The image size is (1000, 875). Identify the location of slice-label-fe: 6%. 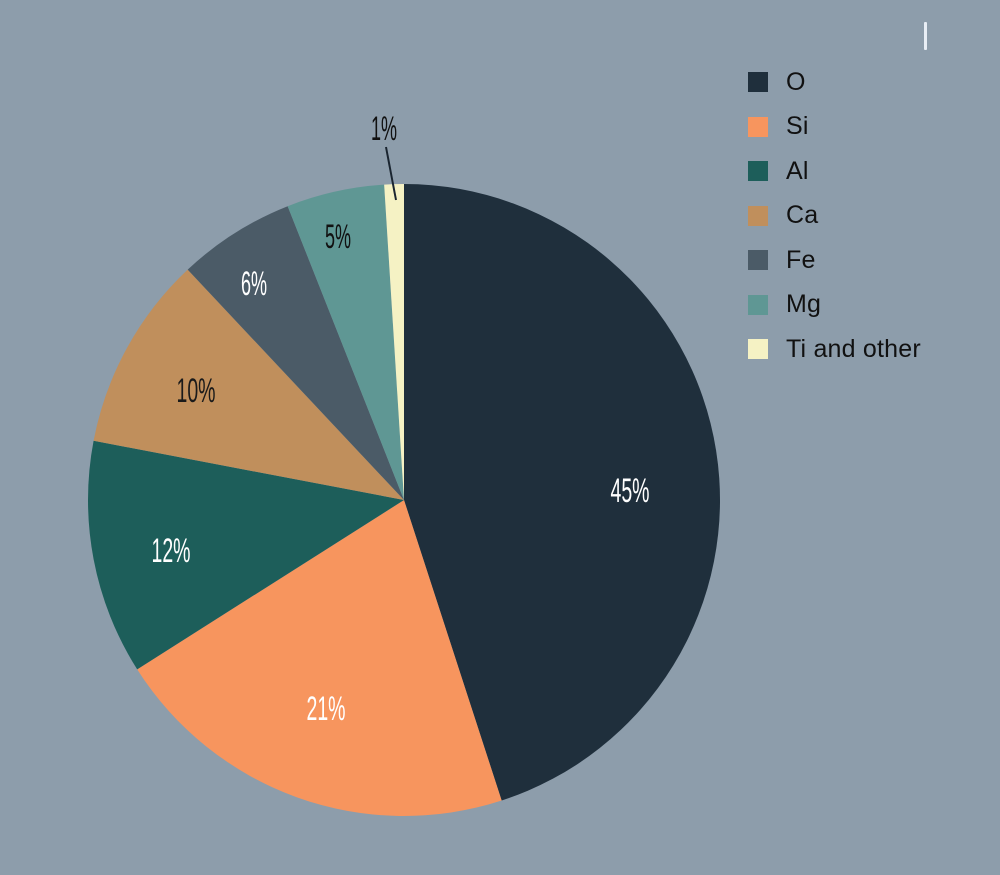
(254, 284).